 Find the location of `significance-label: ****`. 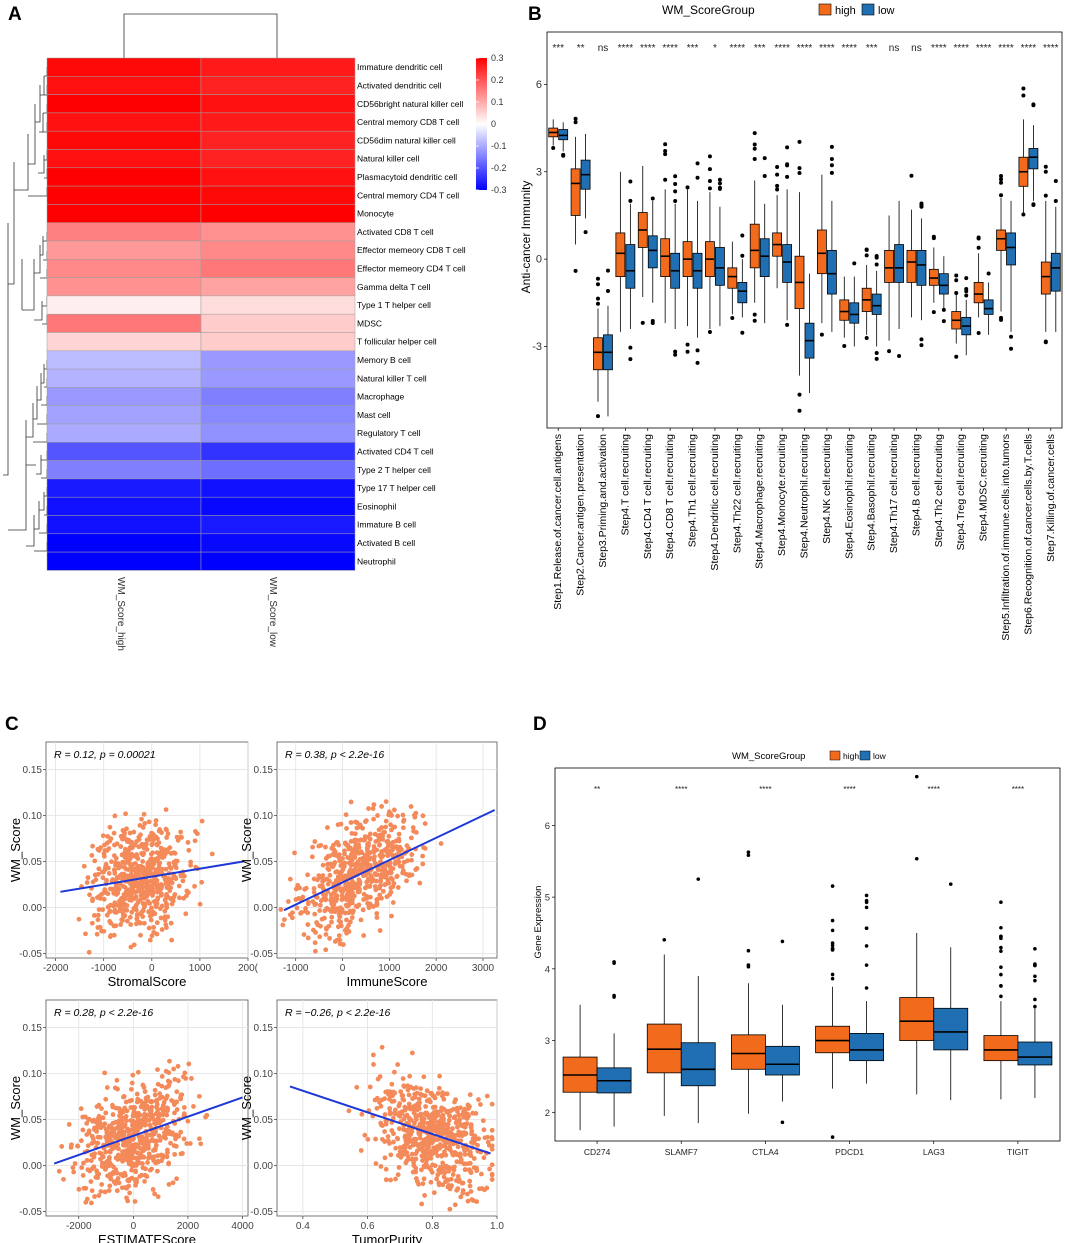

significance-label: **** is located at coordinates (805, 48).